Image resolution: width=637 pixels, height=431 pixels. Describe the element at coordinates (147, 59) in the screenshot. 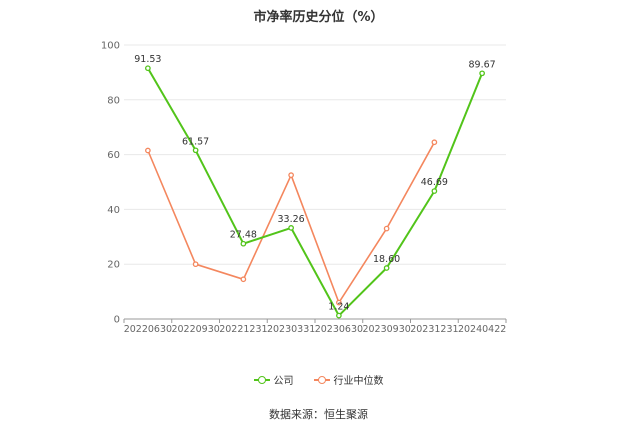

I see `data-label: 91.53` at that location.